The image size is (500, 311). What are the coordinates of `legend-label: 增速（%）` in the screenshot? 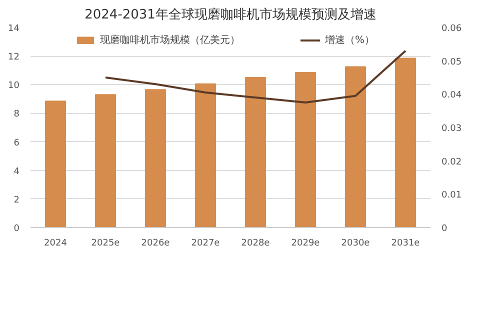 It's located at (350, 40).